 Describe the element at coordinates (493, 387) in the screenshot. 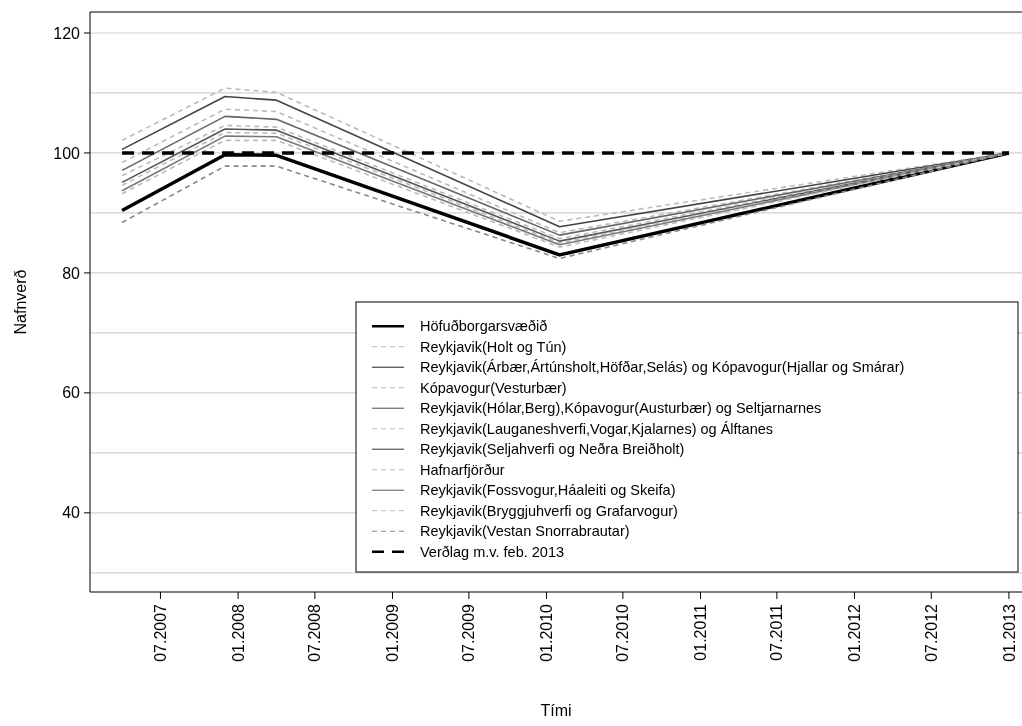

I see `legend-label: Kópavogur(Vesturbær)` at that location.